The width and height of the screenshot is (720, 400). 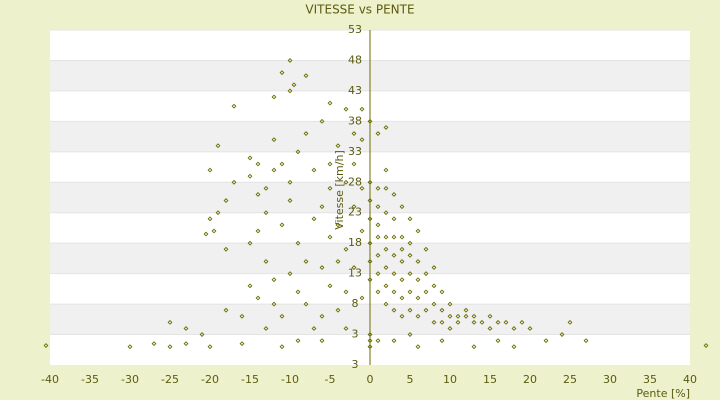 I want to click on x-tick-label: -35, so click(x=90, y=379).